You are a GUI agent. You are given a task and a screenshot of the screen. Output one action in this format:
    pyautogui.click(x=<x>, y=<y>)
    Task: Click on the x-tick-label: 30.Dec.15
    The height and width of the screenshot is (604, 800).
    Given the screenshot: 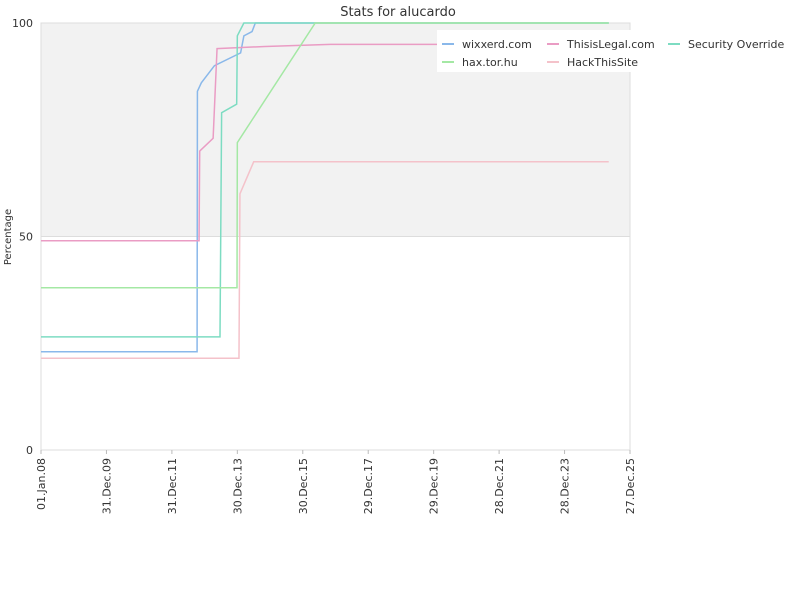 What is the action you would take?
    pyautogui.click(x=303, y=486)
    